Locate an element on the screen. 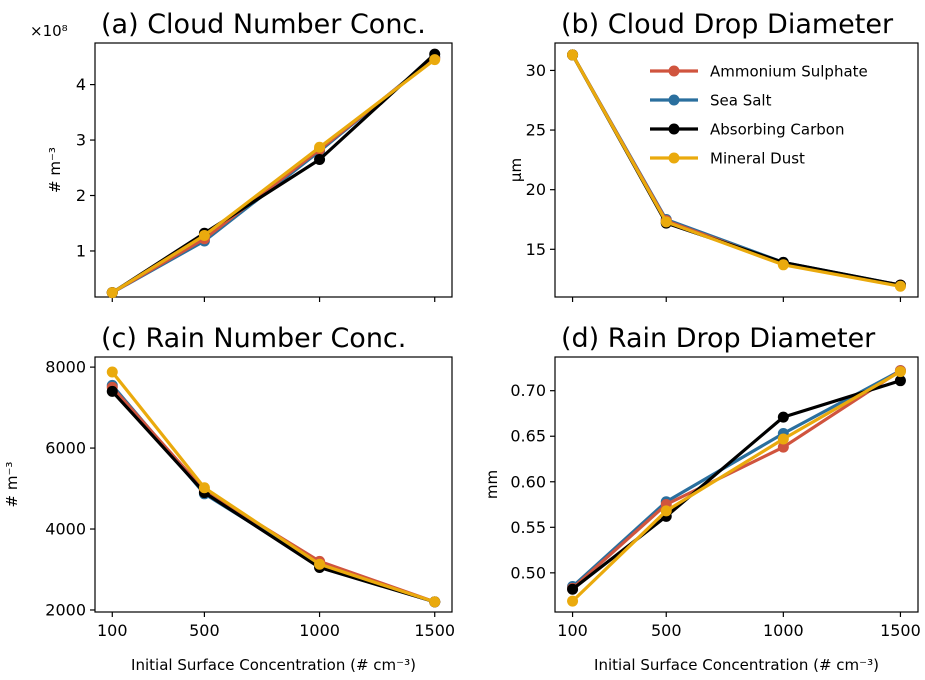 The width and height of the screenshot is (925, 680). y-tick-label: 6000 is located at coordinates (65, 448).